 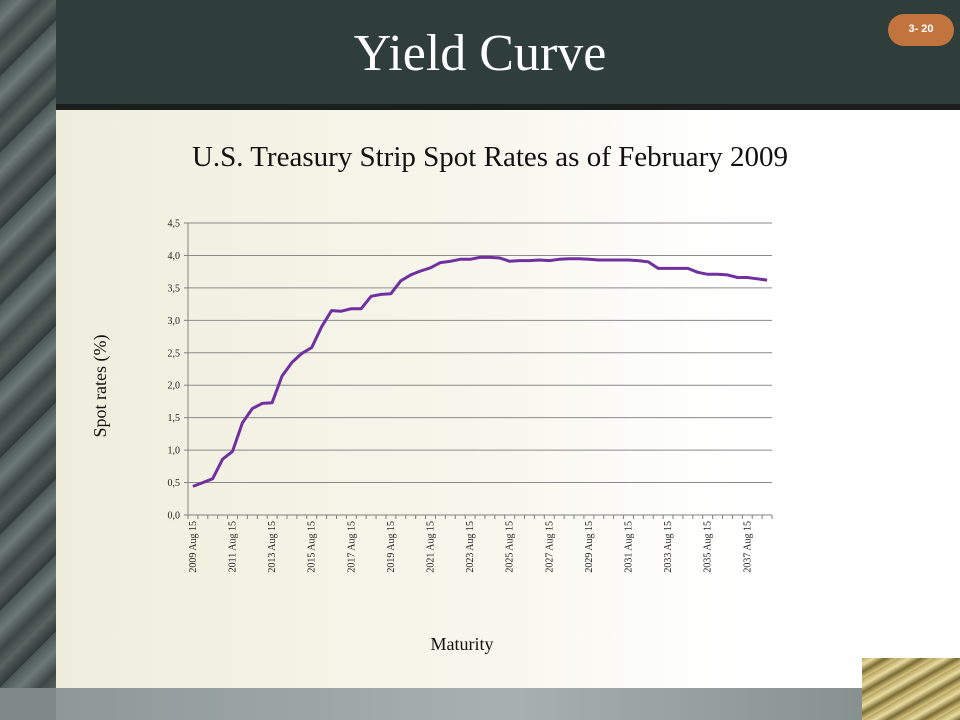 I want to click on x-tick-label: 2009 Aug 15, so click(x=193, y=547).